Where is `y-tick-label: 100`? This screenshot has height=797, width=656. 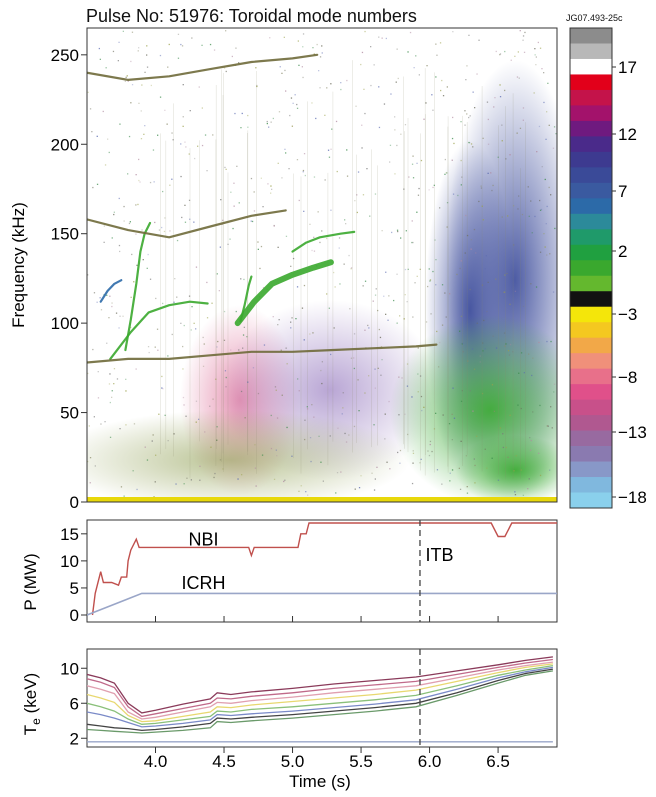 y-tick-label: 100 is located at coordinates (65, 323).